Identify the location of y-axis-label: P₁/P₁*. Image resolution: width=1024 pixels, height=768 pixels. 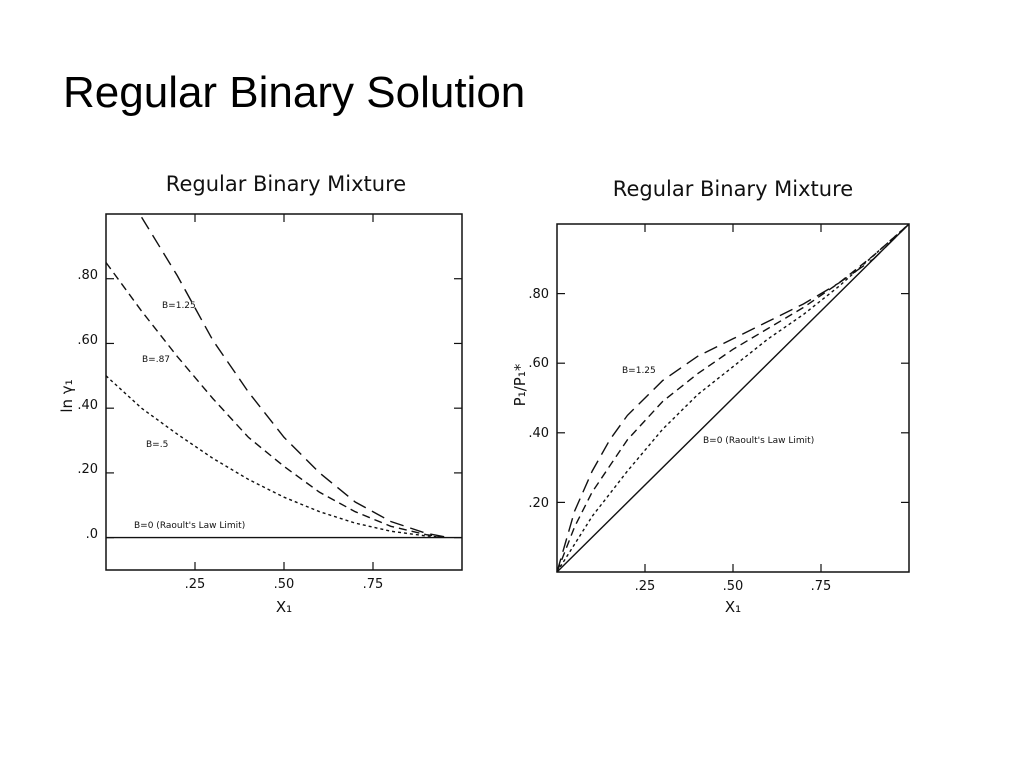
(520, 384).